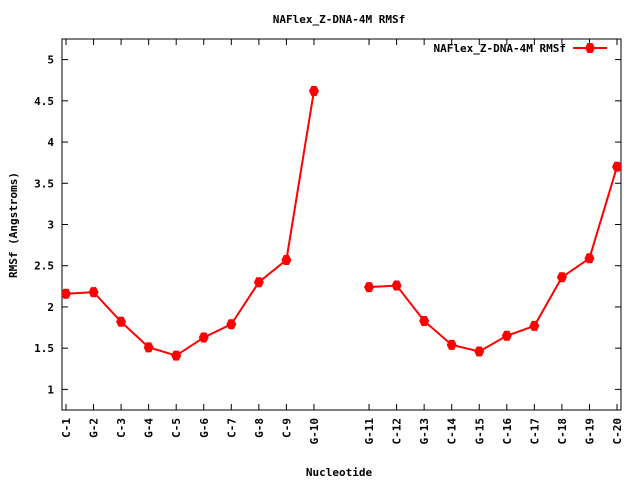 This screenshot has width=640, height=480. Describe the element at coordinates (50, 307) in the screenshot. I see `y-tick-label: 2` at that location.